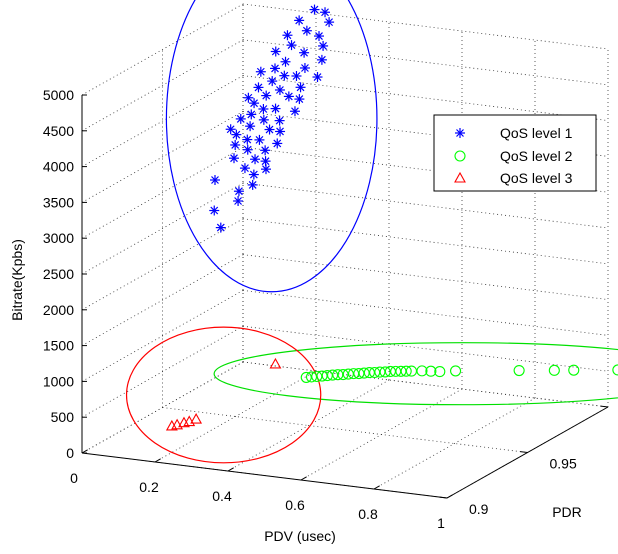  What do you see at coordinates (479, 509) in the screenshot?
I see `y-tick-label: 0.9` at bounding box center [479, 509].